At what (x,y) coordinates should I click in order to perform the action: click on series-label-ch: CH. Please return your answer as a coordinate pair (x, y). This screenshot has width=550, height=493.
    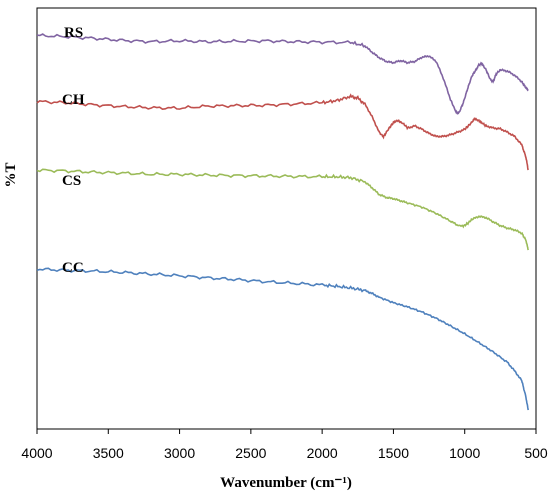
    Looking at the image, I should click on (73, 100).